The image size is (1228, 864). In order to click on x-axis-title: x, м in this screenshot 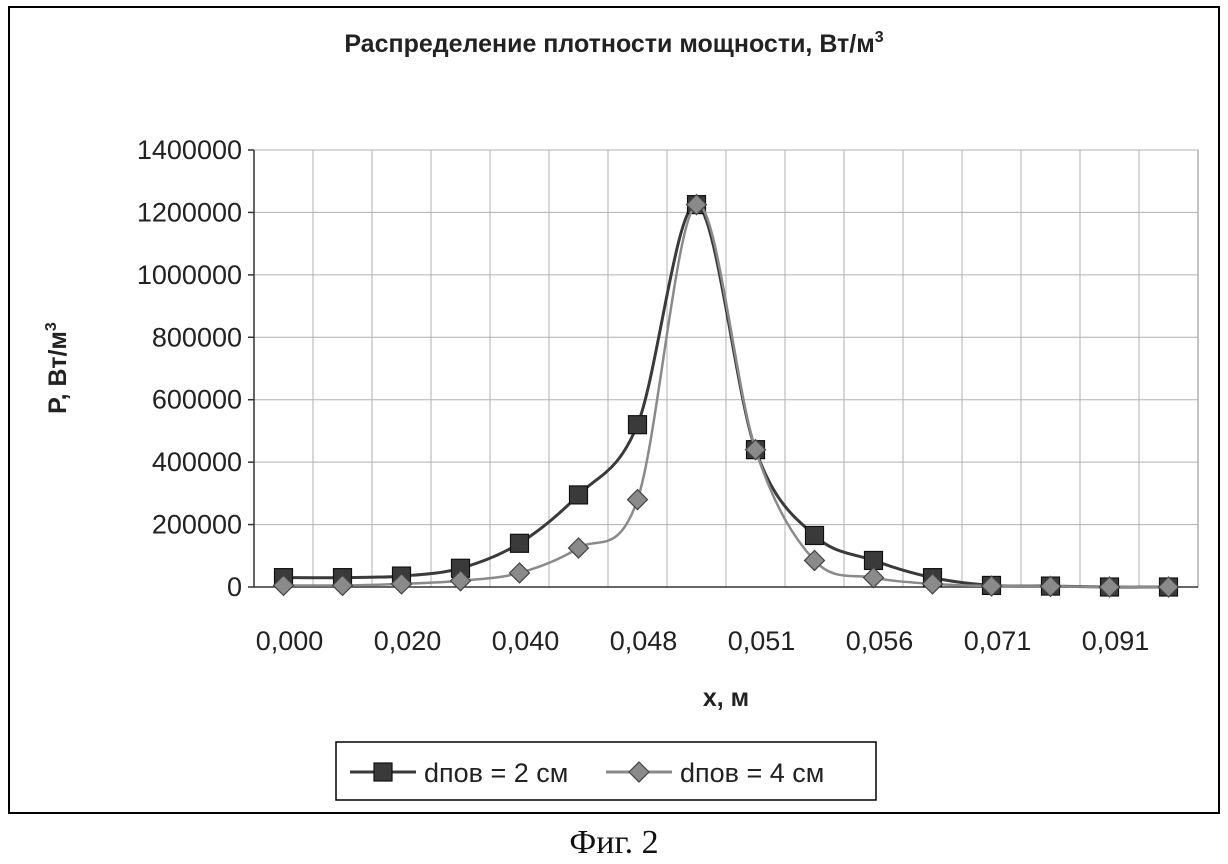, I will do `click(726, 698)`.